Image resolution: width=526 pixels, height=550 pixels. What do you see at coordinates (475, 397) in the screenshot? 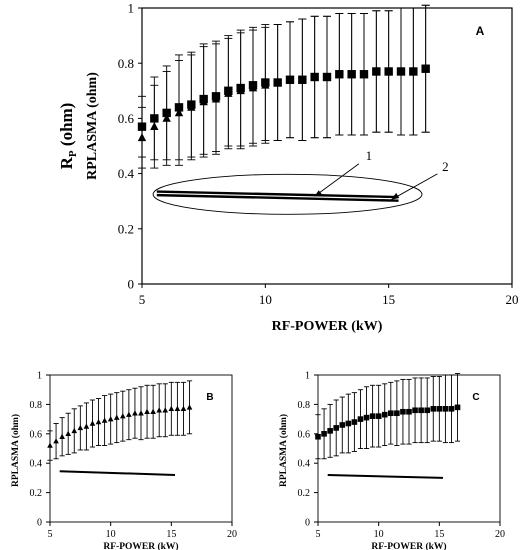
I see `panel-label: C` at bounding box center [475, 397].